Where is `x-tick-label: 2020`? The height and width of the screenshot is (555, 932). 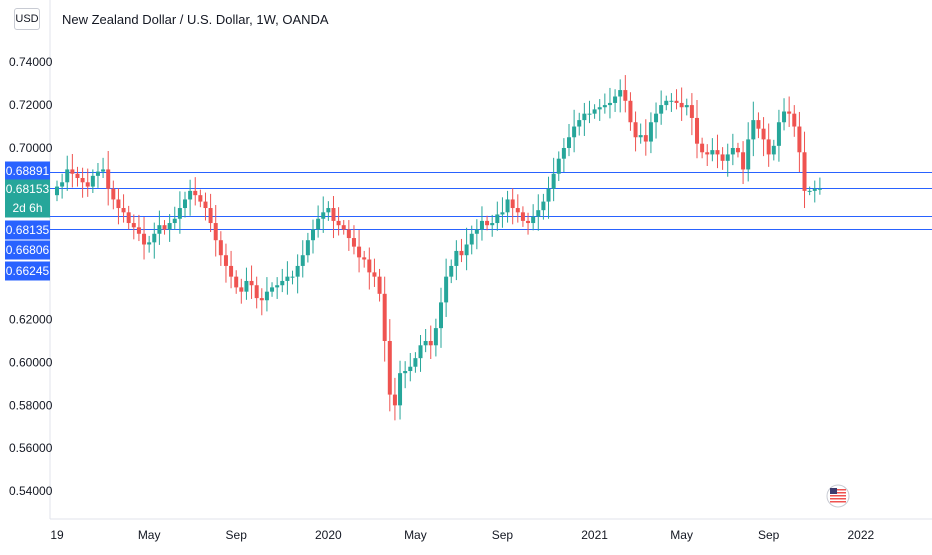 x-tick-label: 2020 is located at coordinates (328, 535).